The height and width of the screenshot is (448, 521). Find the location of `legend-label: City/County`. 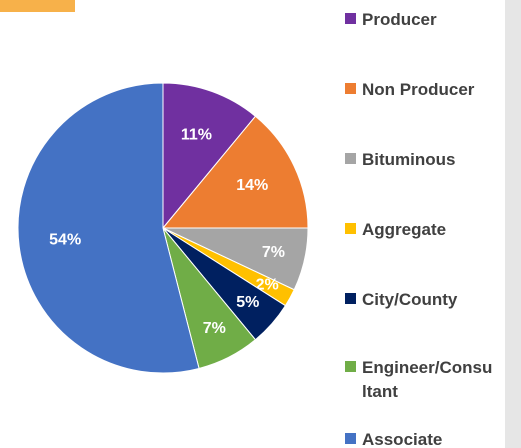

legend-label: City/County is located at coordinates (410, 299).